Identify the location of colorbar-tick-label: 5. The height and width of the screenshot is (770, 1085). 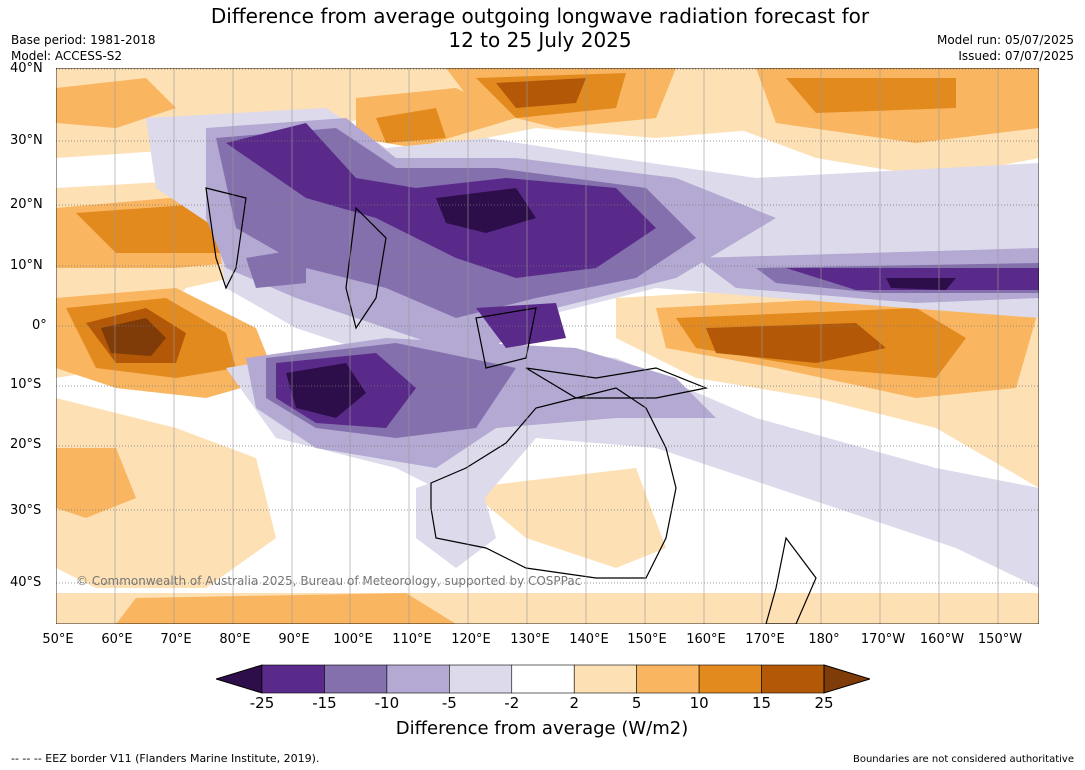
(636, 703).